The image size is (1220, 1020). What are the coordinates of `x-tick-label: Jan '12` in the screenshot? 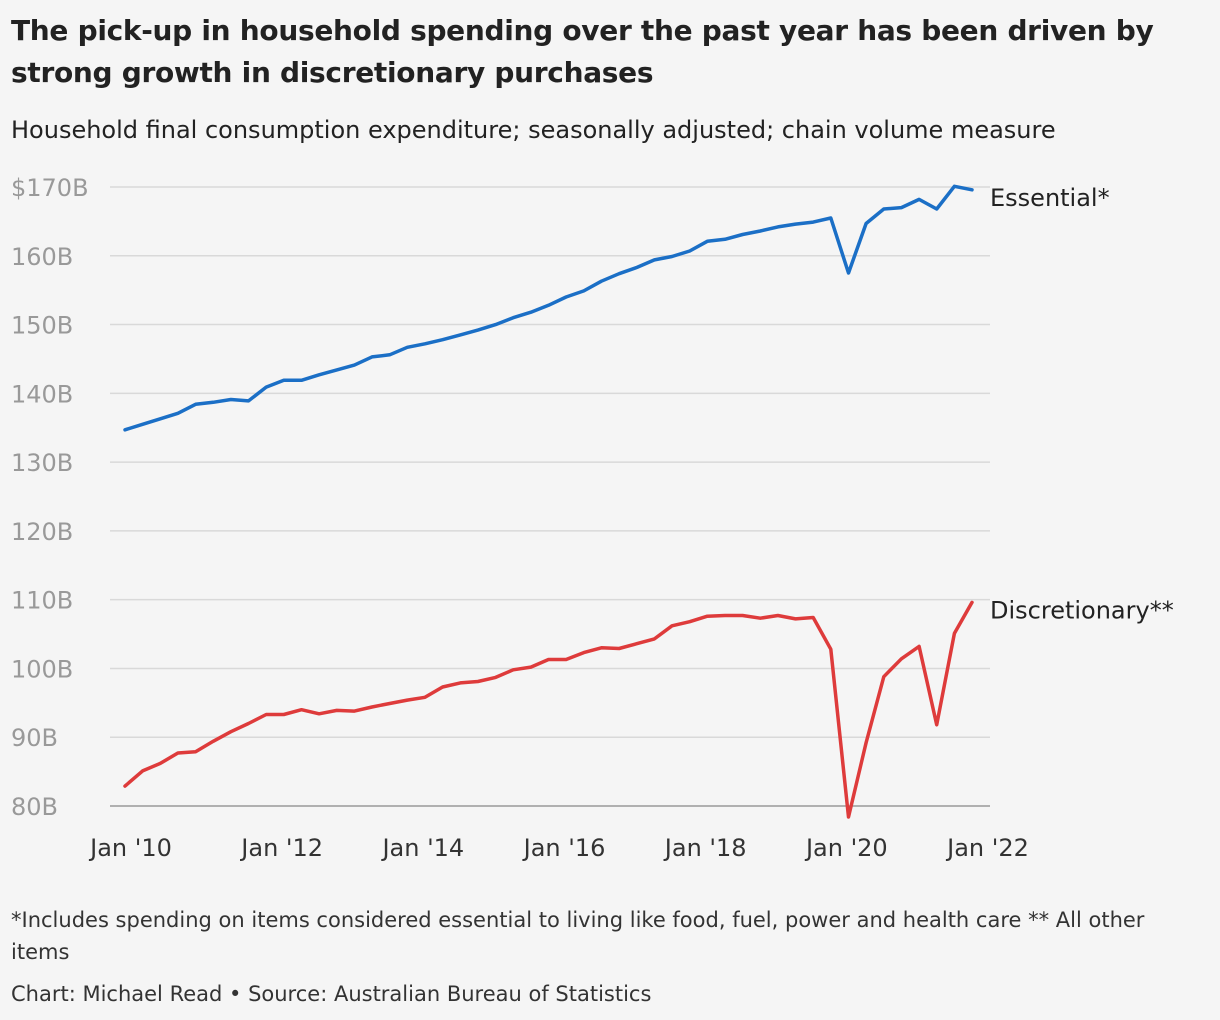 It's located at (281, 848).